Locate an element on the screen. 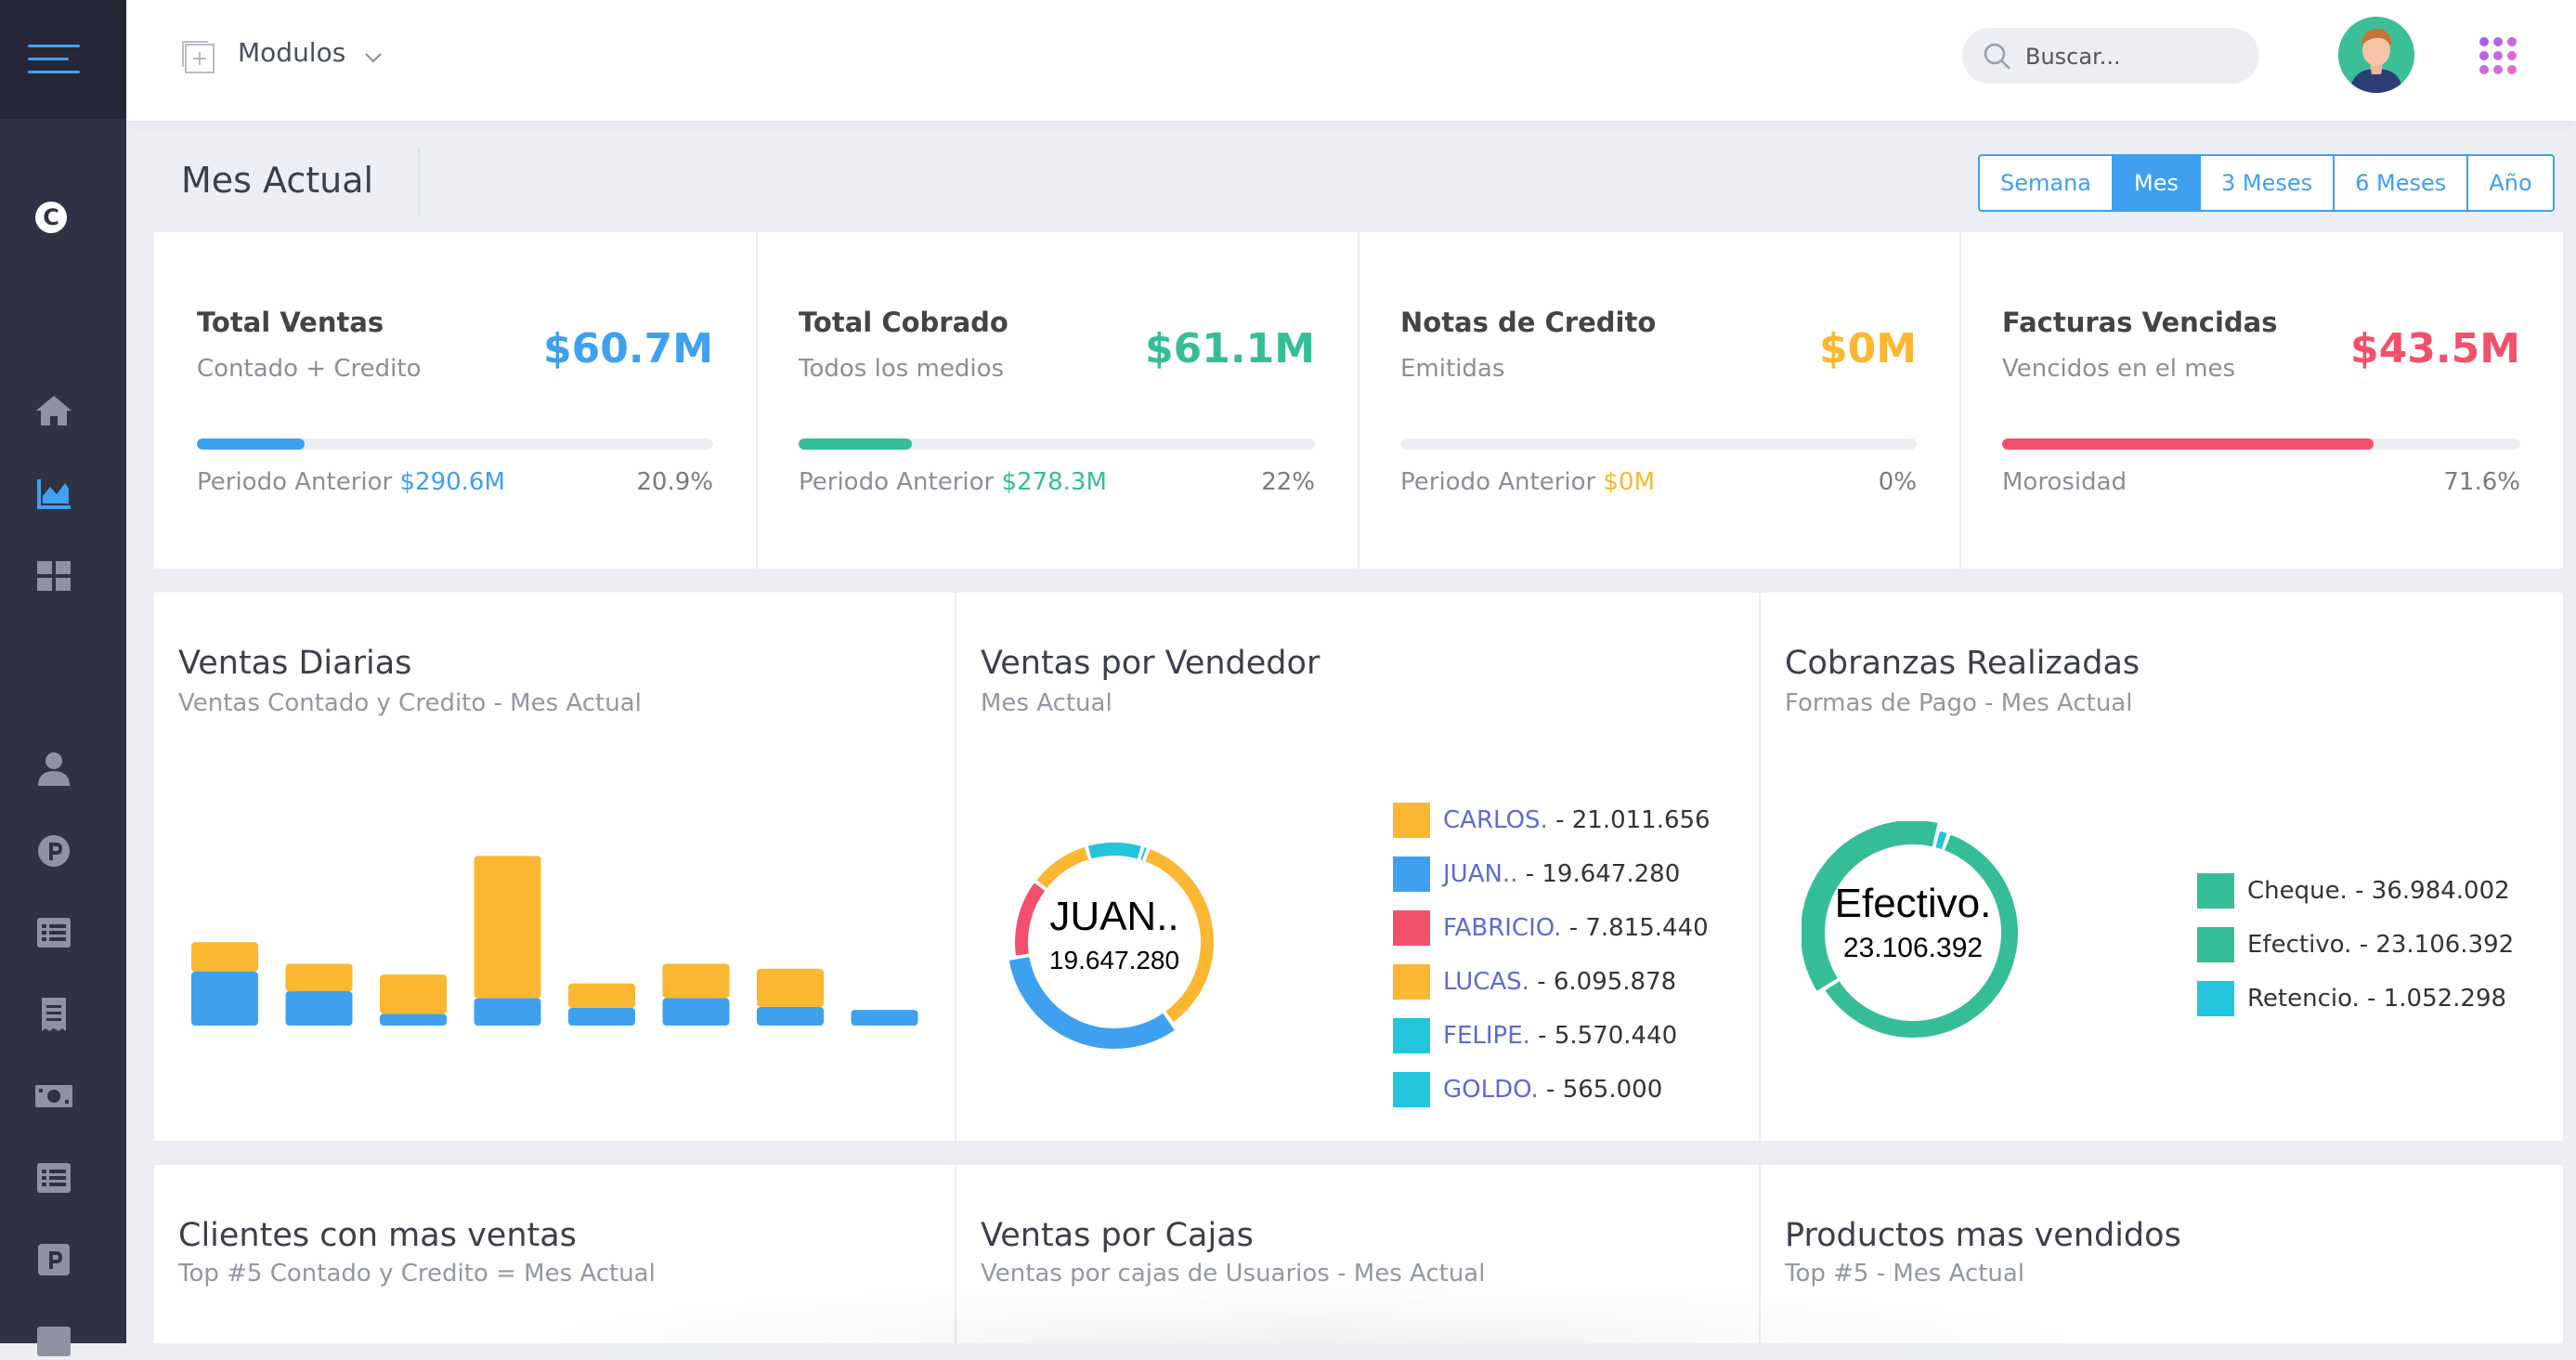  panel-title: Cobranzas Realizadas is located at coordinates (1963, 663).